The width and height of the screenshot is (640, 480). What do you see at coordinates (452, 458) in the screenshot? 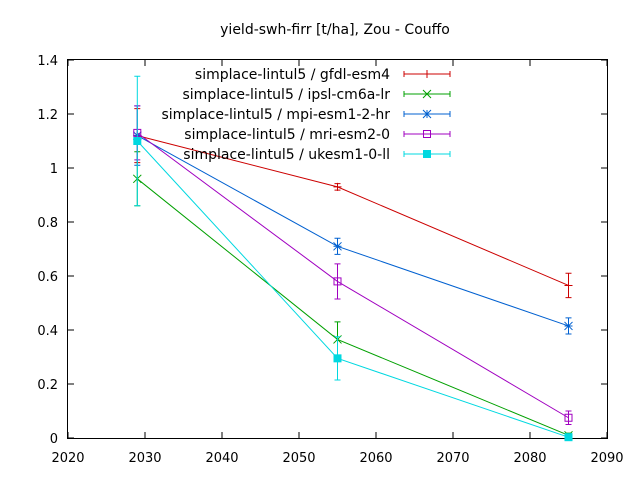
I see `x-tick-label: 2070` at bounding box center [452, 458].